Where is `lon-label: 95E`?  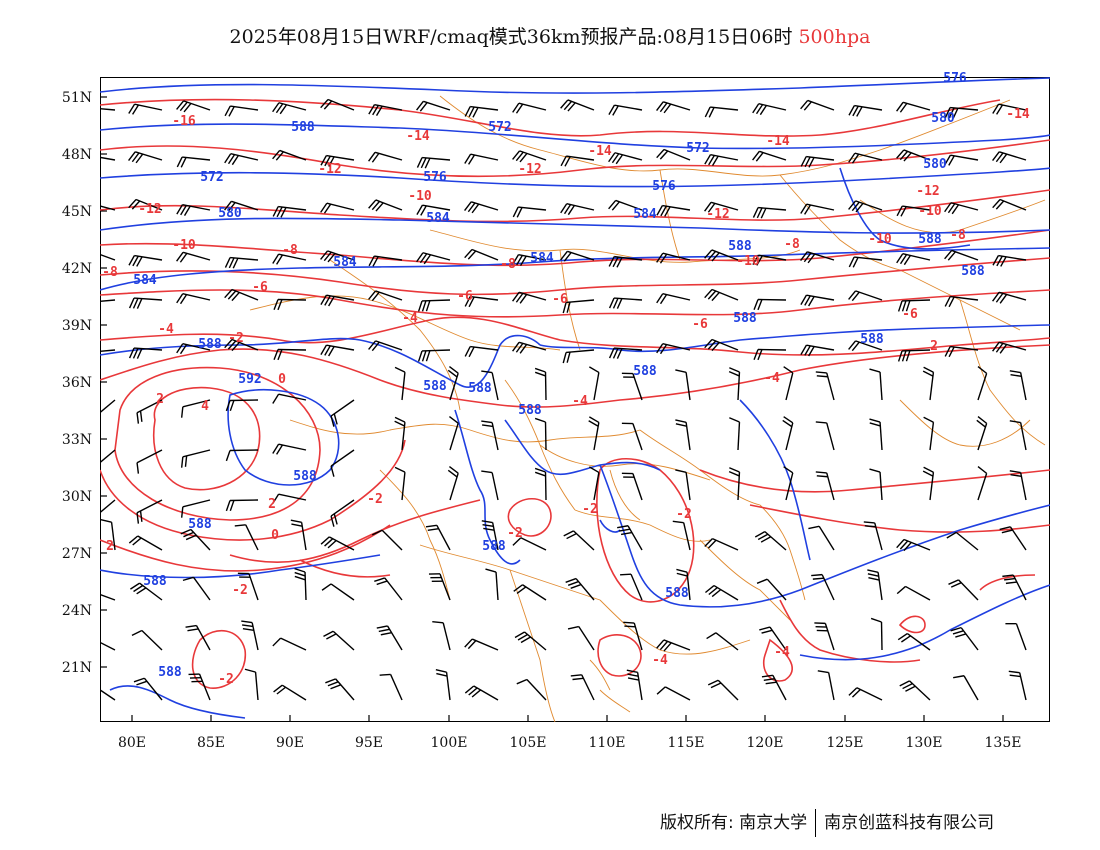
lon-label: 95E is located at coordinates (369, 743).